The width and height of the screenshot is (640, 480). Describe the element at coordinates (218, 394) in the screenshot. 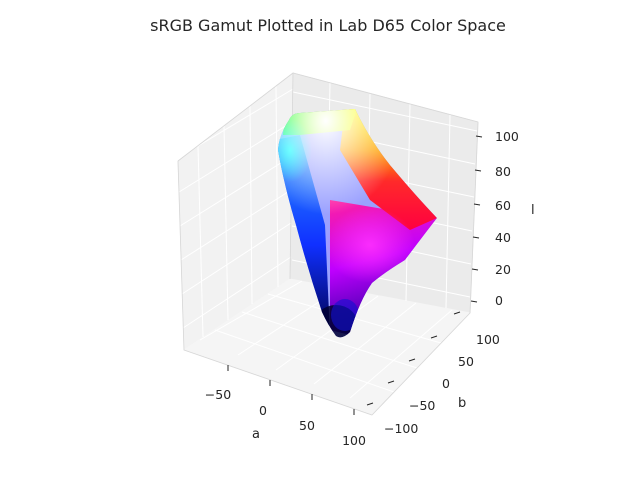

I see `x-tick-label: −50` at that location.